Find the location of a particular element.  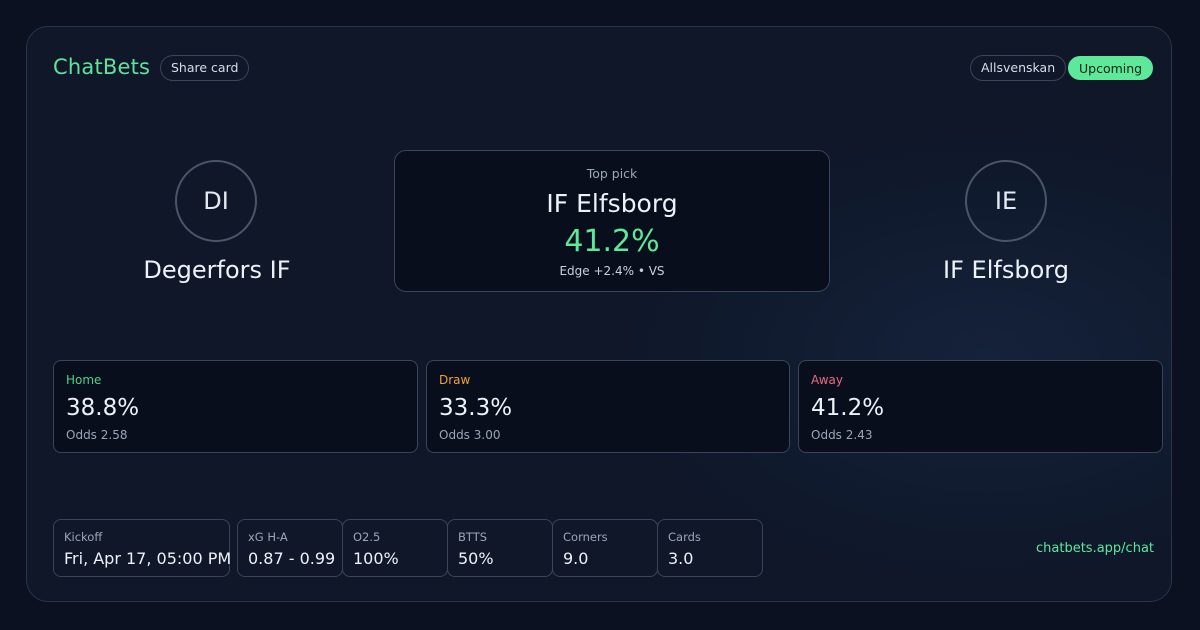

stat-value: 50% is located at coordinates (476, 558).